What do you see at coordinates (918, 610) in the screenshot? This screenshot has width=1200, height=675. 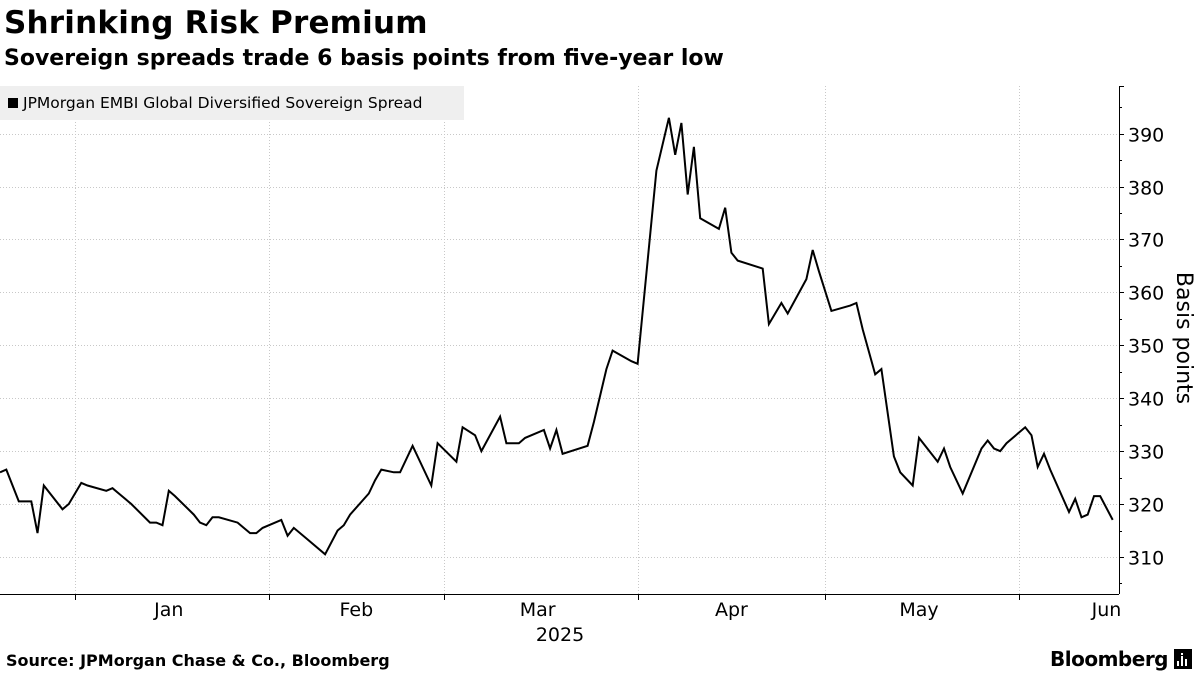 I see `x-tick-label: May` at bounding box center [918, 610].